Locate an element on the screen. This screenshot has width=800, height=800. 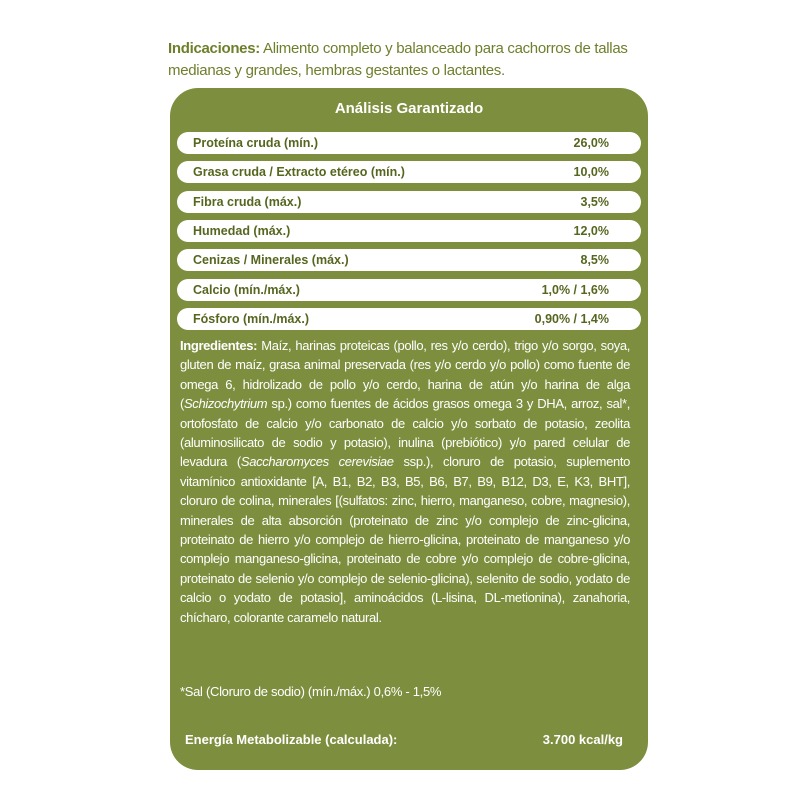
nutrient-value: 8,5% is located at coordinates (595, 260).